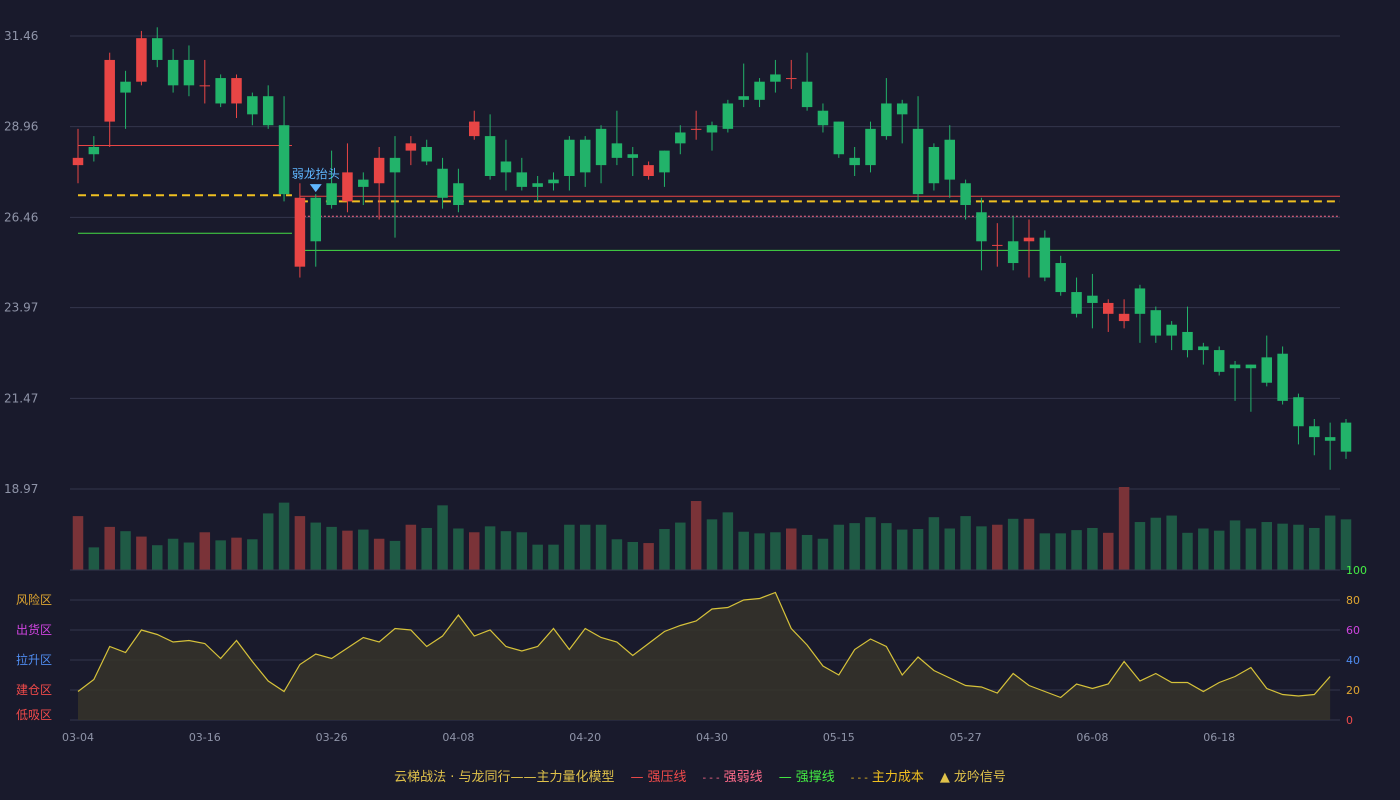 The image size is (1400, 800). Describe the element at coordinates (458, 737) in the screenshot. I see `date-tick-label: 04-08` at that location.